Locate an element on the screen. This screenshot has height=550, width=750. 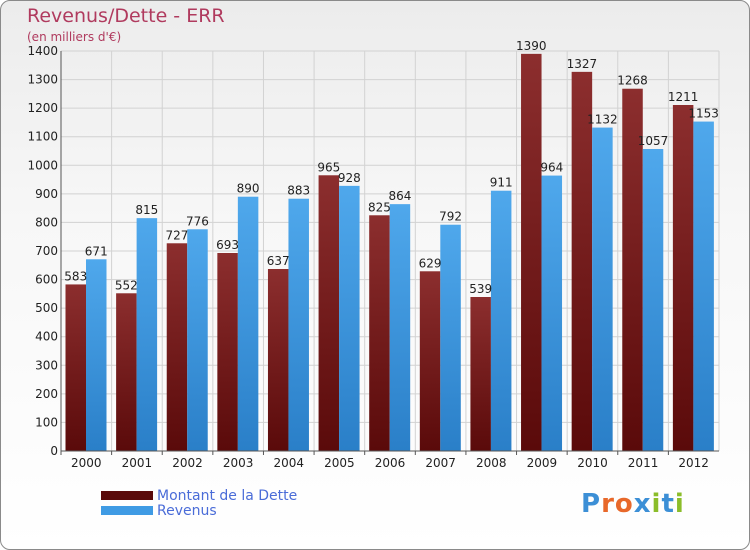
logo-letter: r is located at coordinates (608, 504).